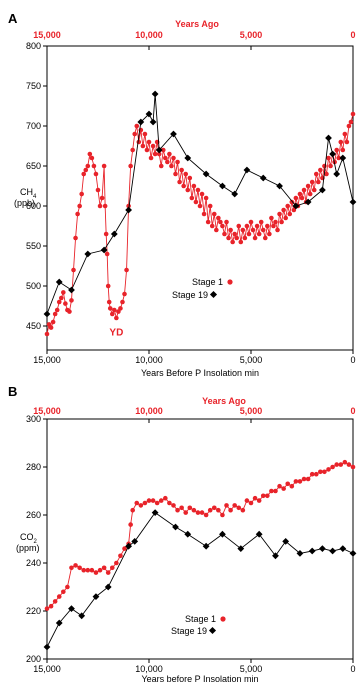 The height and width of the screenshot is (688, 357). I want to click on panel-b-y-tick-label: 260, so click(33, 515).